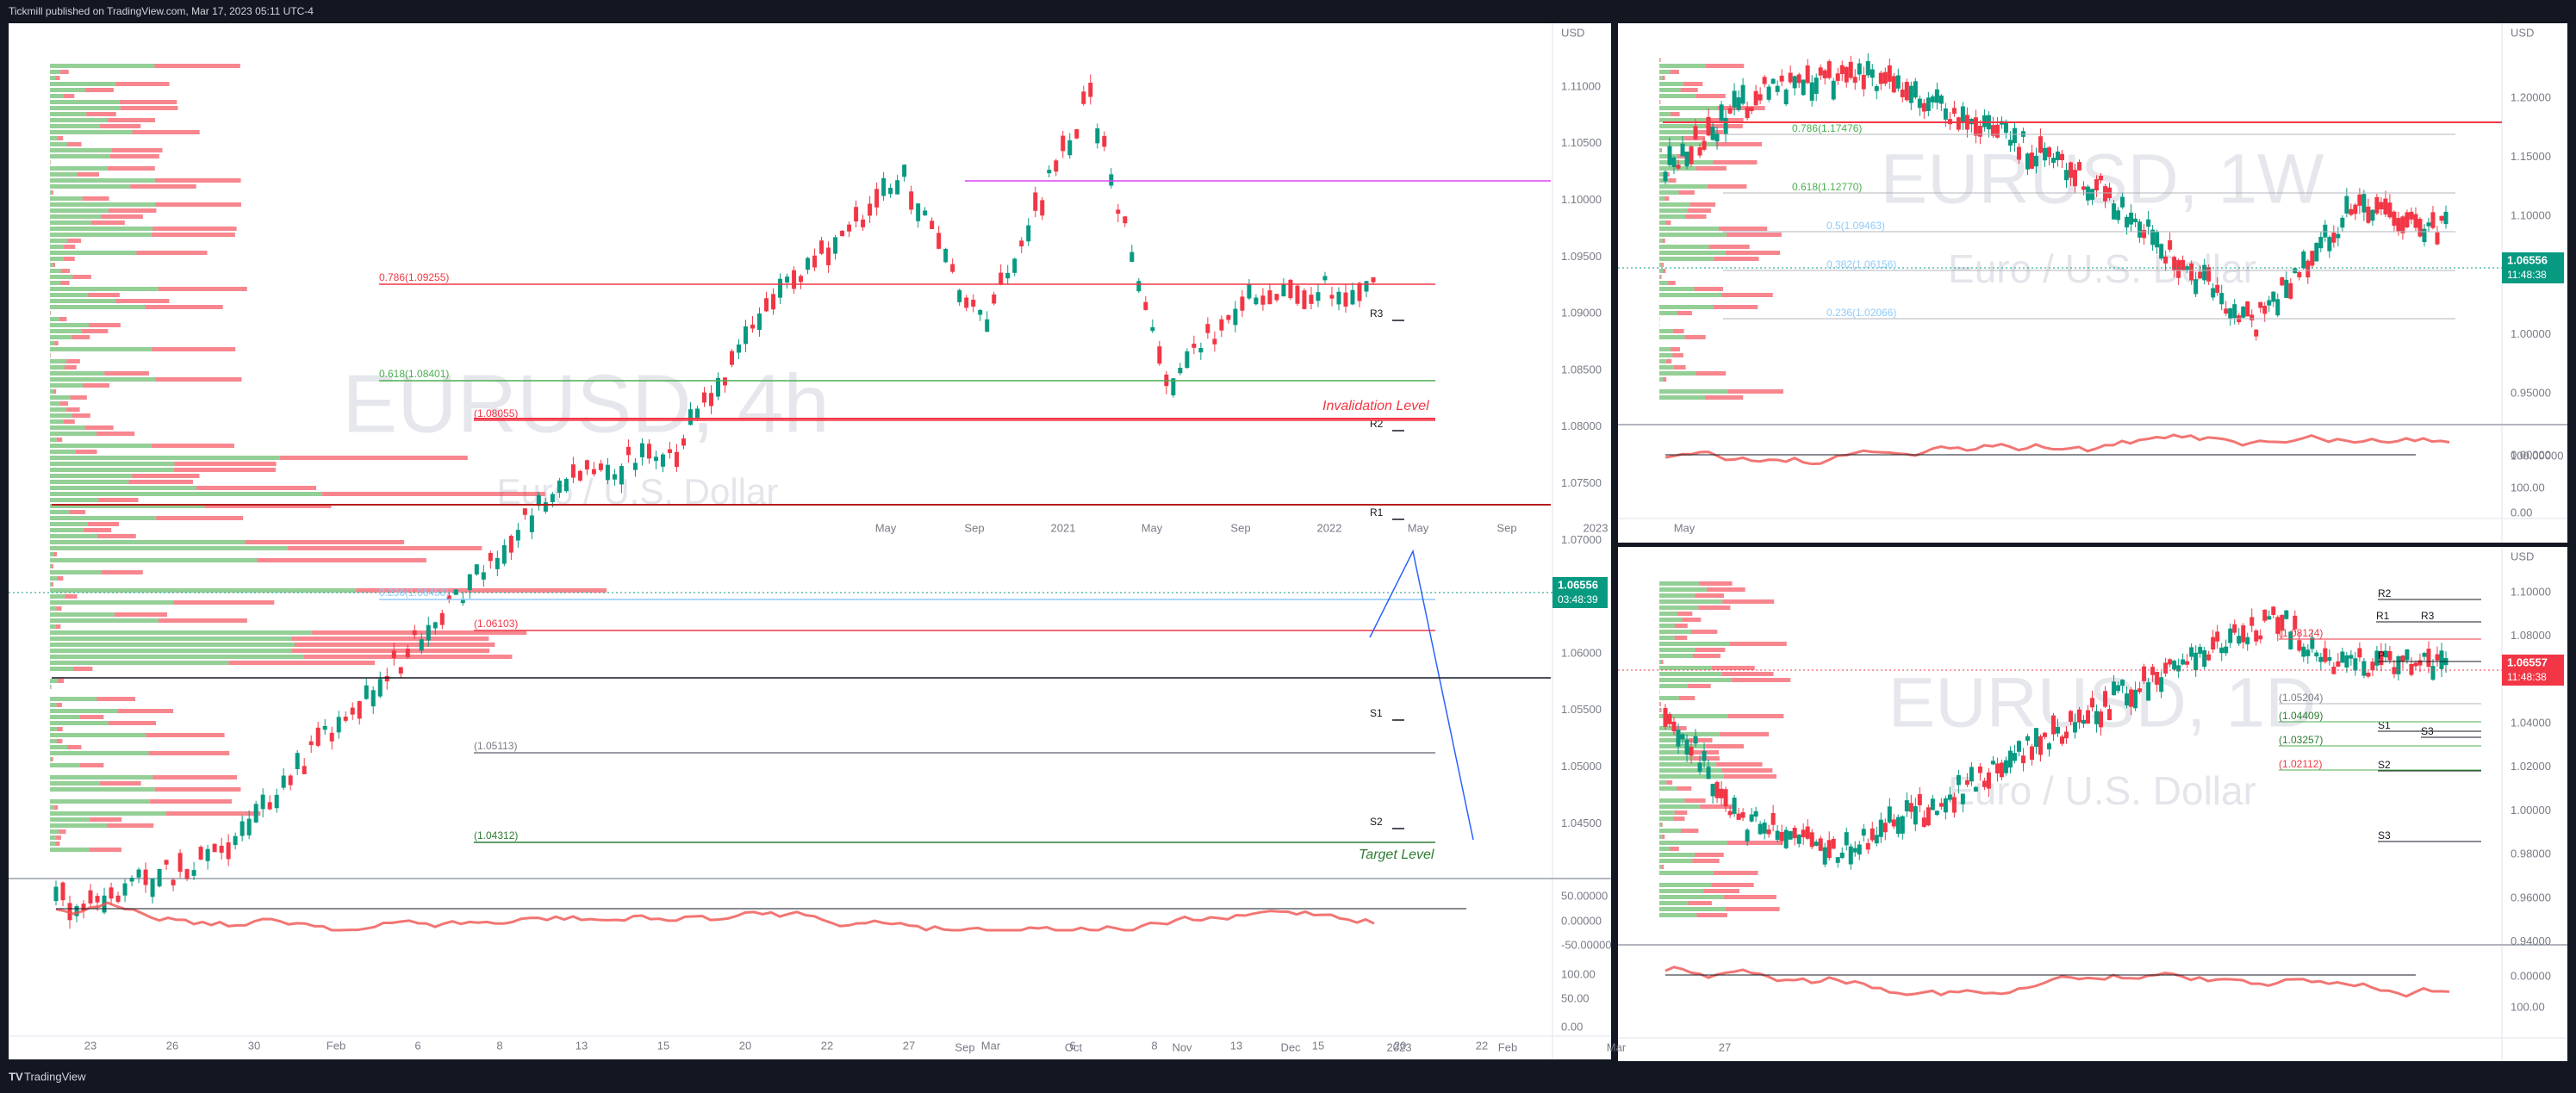 The image size is (2576, 1093). What do you see at coordinates (1400, 1045) in the screenshot?
I see `time-label: 20` at bounding box center [1400, 1045].